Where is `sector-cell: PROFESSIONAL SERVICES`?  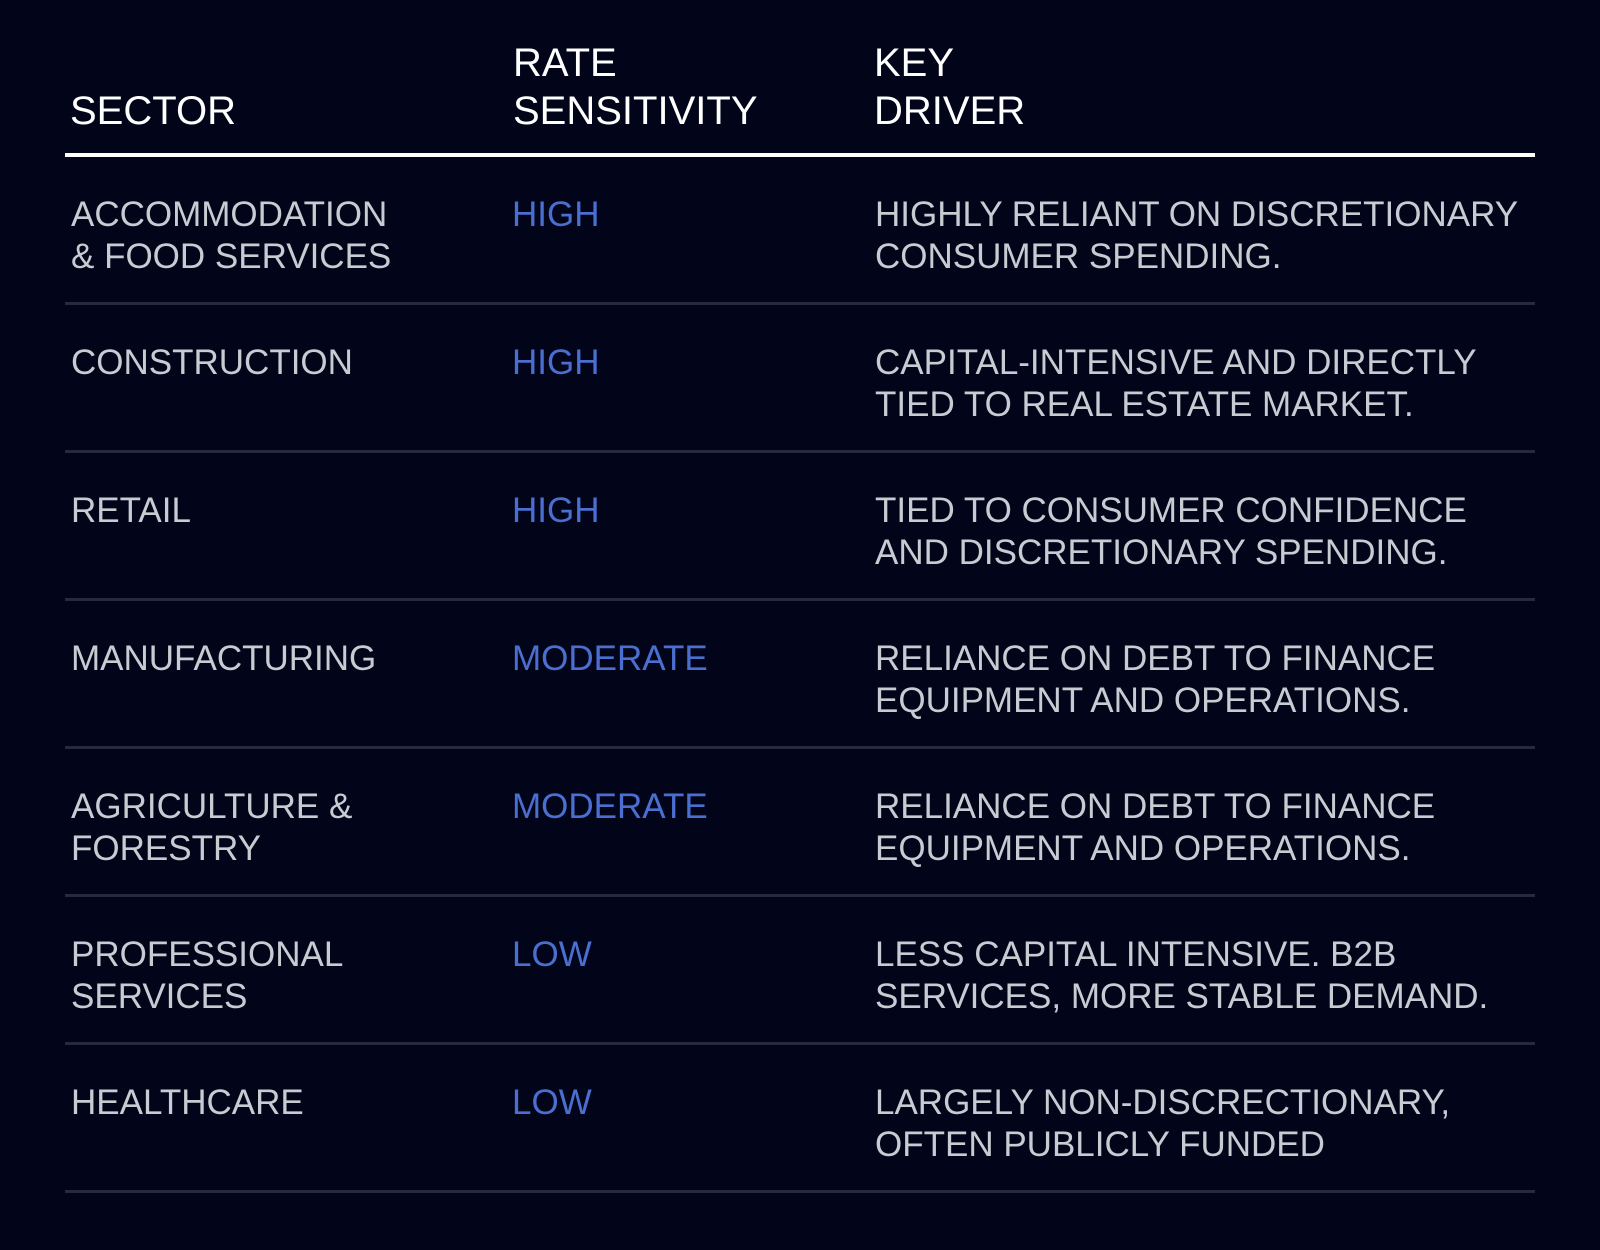
sector-cell: PROFESSIONAL SERVICES is located at coordinates (271, 976).